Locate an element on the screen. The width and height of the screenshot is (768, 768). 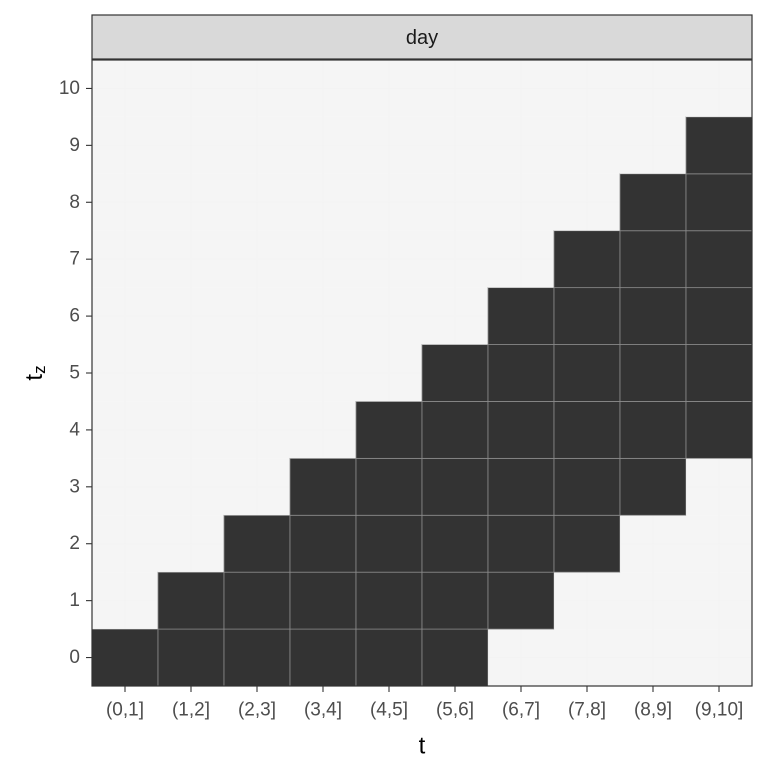
facet-strip-label: day is located at coordinates (422, 38).